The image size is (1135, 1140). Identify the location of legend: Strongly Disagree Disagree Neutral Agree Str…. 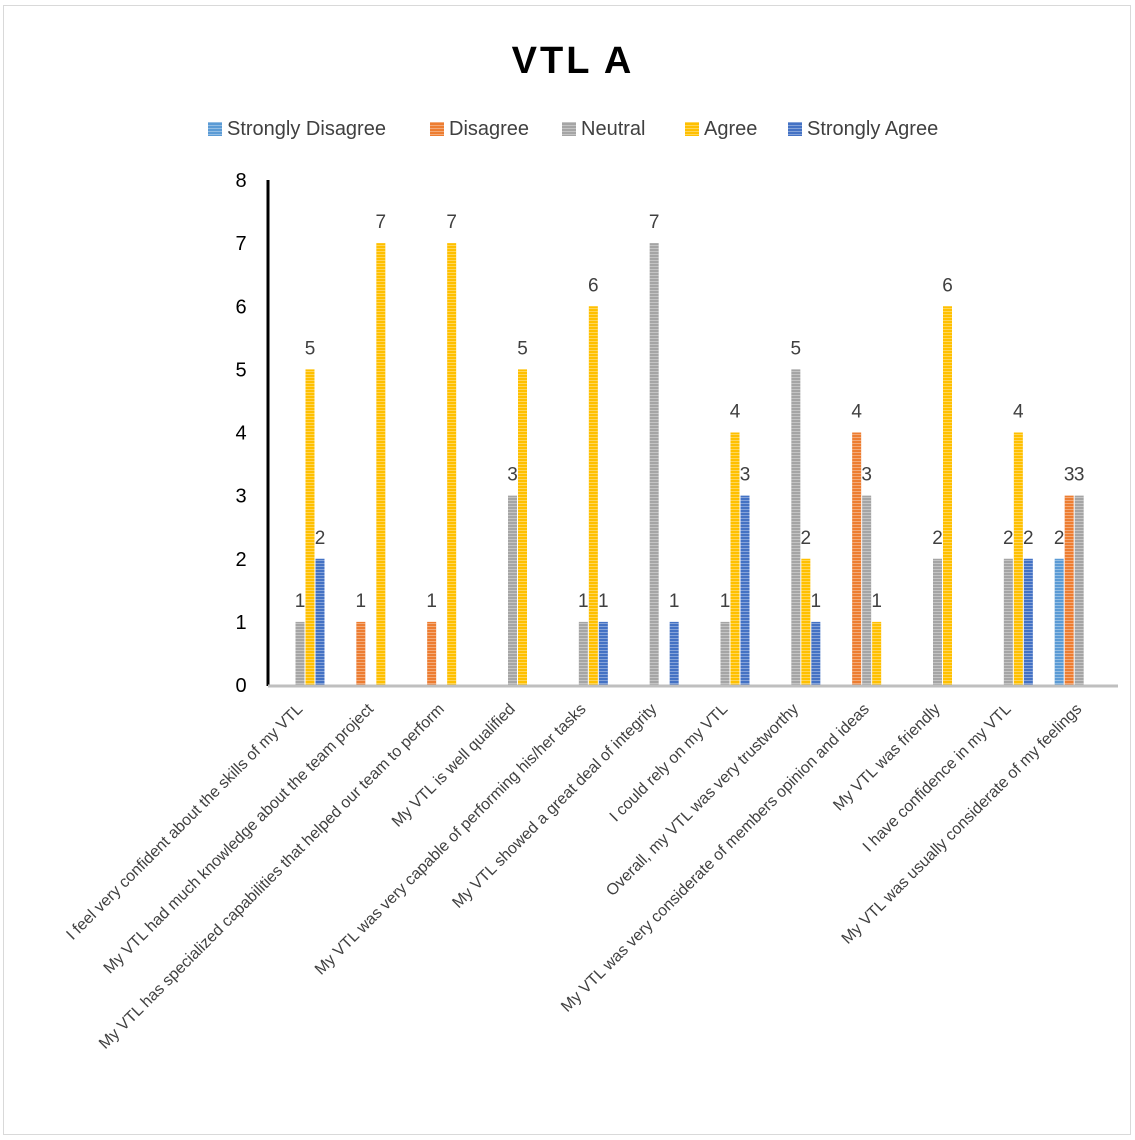
(573, 129).